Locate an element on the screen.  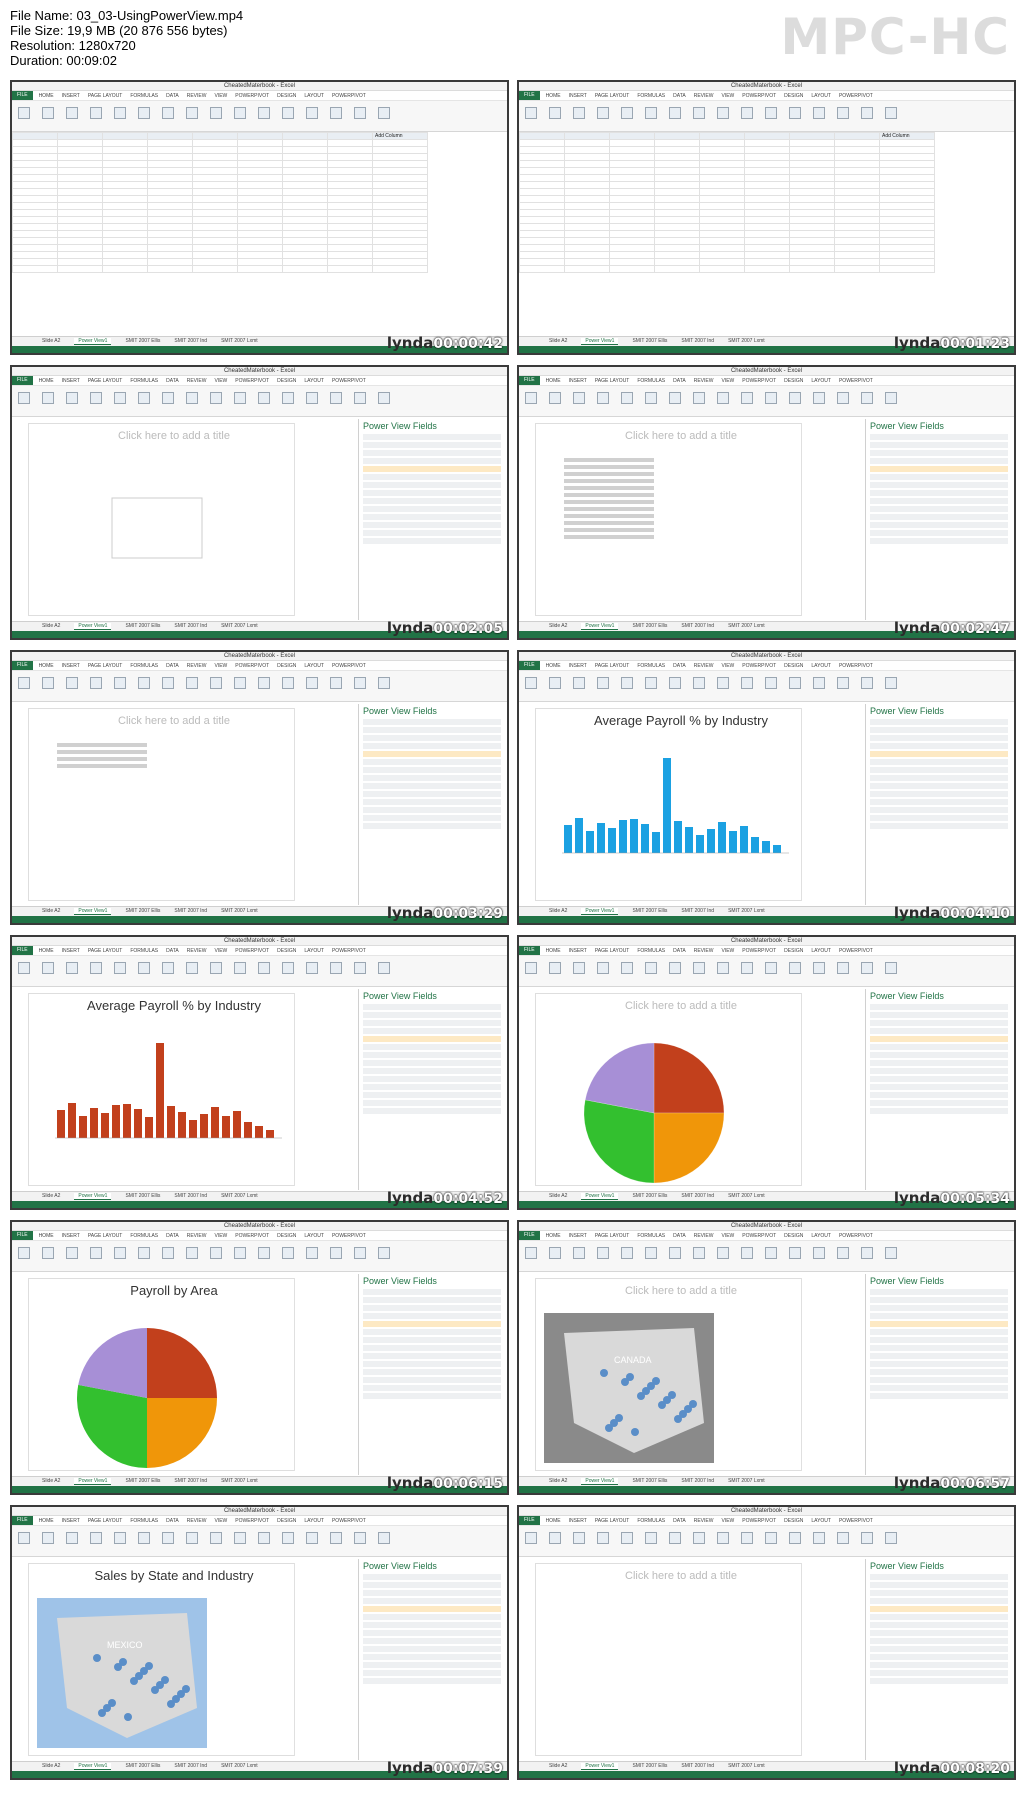
power-view-canvas: Payroll by Area is located at coordinates (174, 1374).